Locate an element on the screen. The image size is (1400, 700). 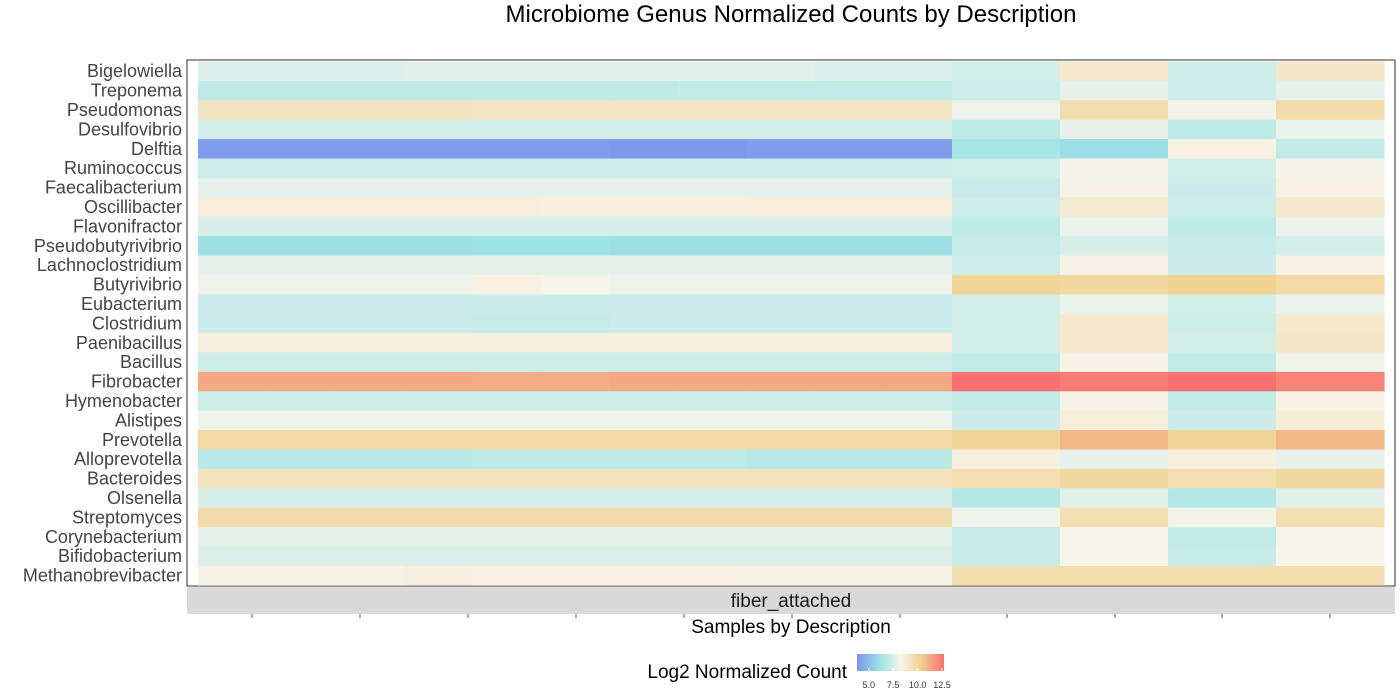
y-axis-label: Bacillus is located at coordinates (151, 362).